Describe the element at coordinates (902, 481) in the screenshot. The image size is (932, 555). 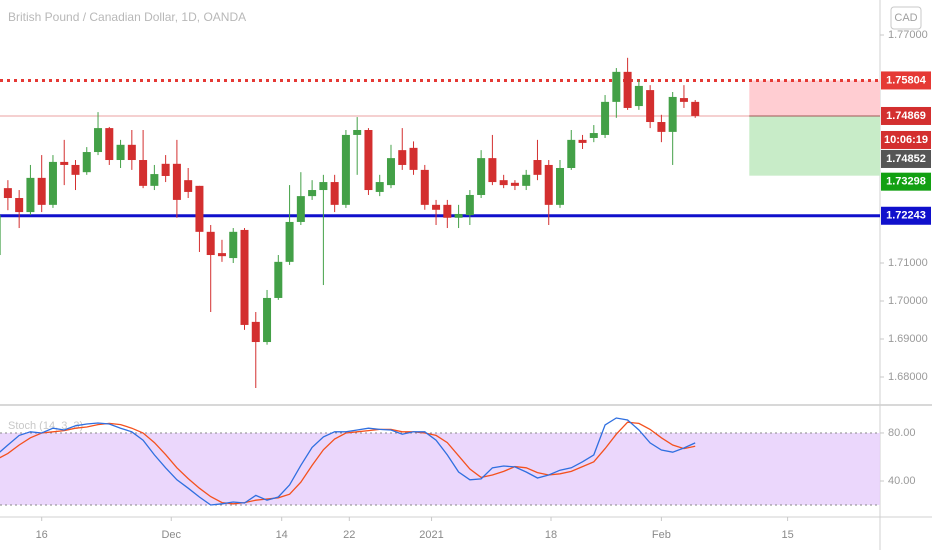
I see `y2-tick-label: 40.00` at that location.